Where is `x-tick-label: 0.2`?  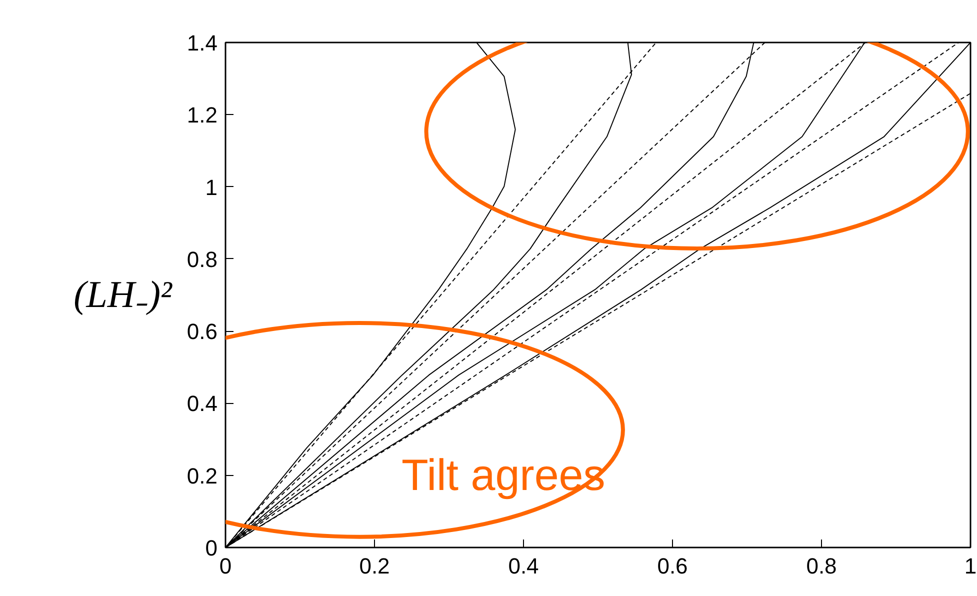
x-tick-label: 0.2 is located at coordinates (374, 566).